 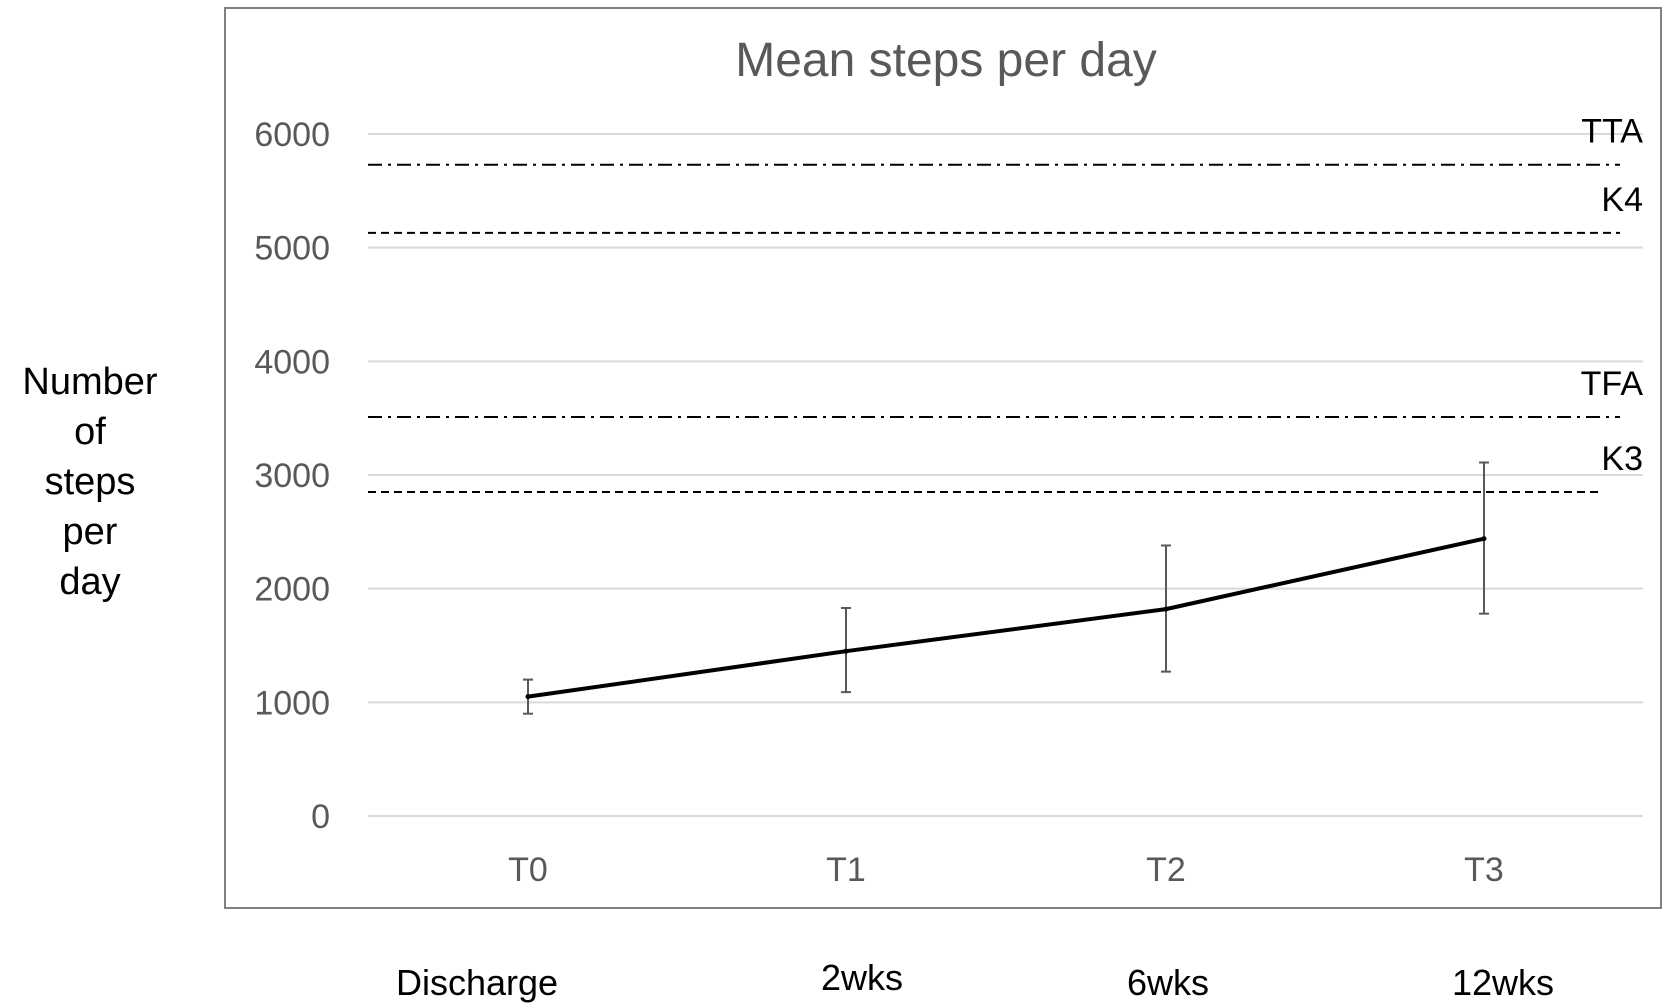 I want to click on series-lines, so click(x=1006, y=618).